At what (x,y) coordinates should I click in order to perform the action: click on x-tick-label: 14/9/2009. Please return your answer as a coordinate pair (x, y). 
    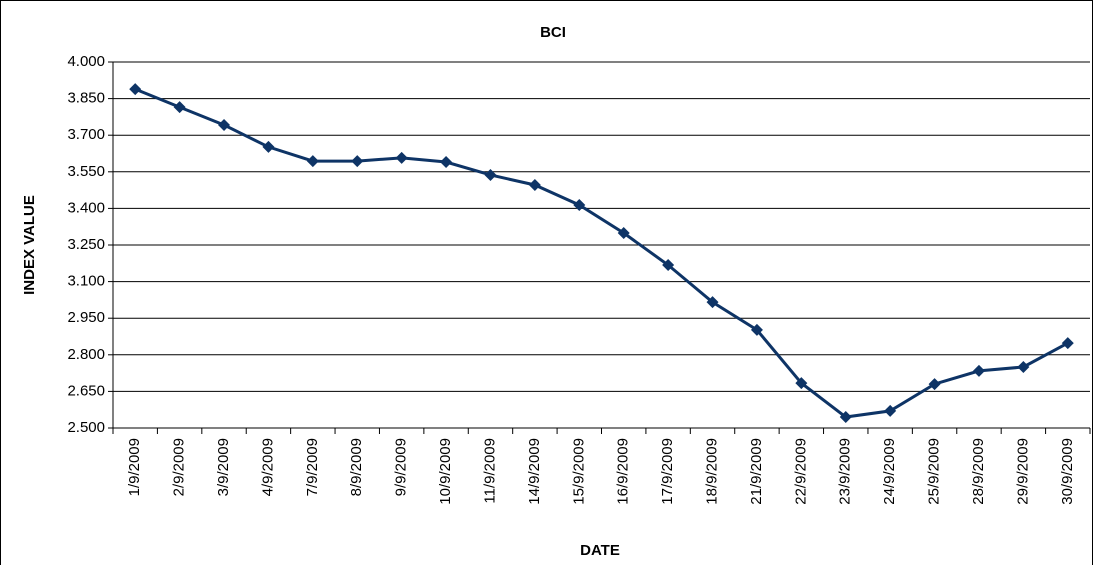
    Looking at the image, I should click on (534, 471).